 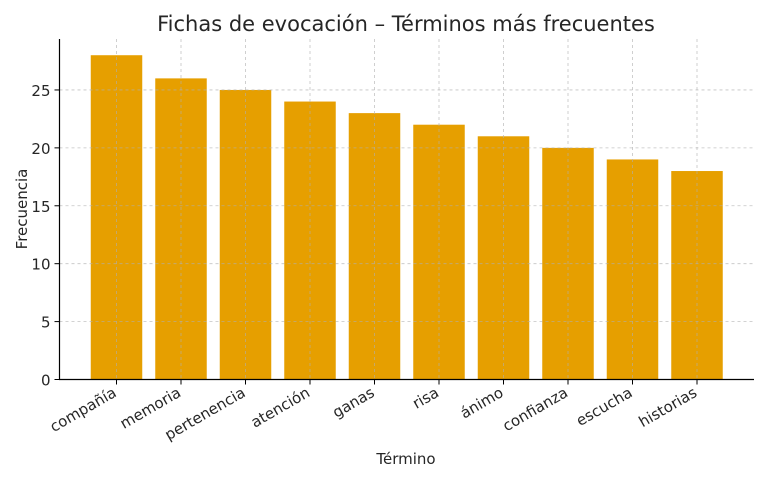 I want to click on y-tick-label: 10, so click(x=40, y=265).